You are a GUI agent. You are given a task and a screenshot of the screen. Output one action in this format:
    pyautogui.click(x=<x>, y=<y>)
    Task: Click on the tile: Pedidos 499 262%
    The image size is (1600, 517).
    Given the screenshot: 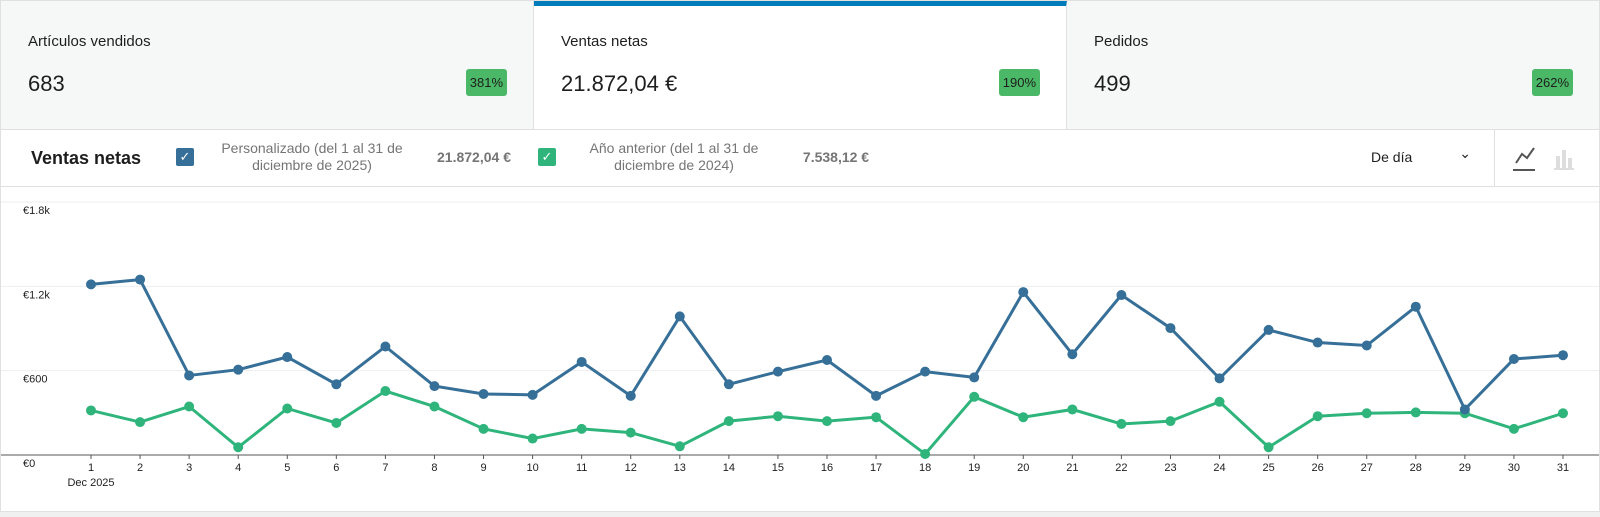 What is the action you would take?
    pyautogui.click(x=1333, y=65)
    